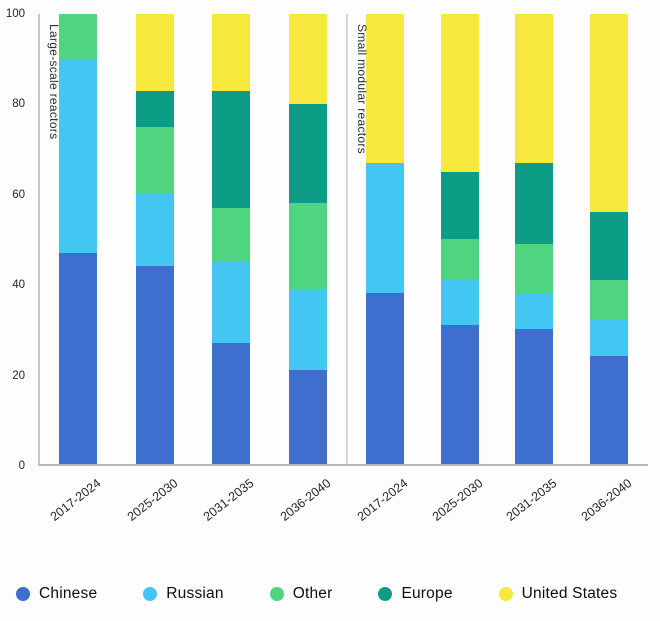 This screenshot has width=660, height=621. What do you see at coordinates (18, 375) in the screenshot?
I see `y-tick-label: 20` at bounding box center [18, 375].